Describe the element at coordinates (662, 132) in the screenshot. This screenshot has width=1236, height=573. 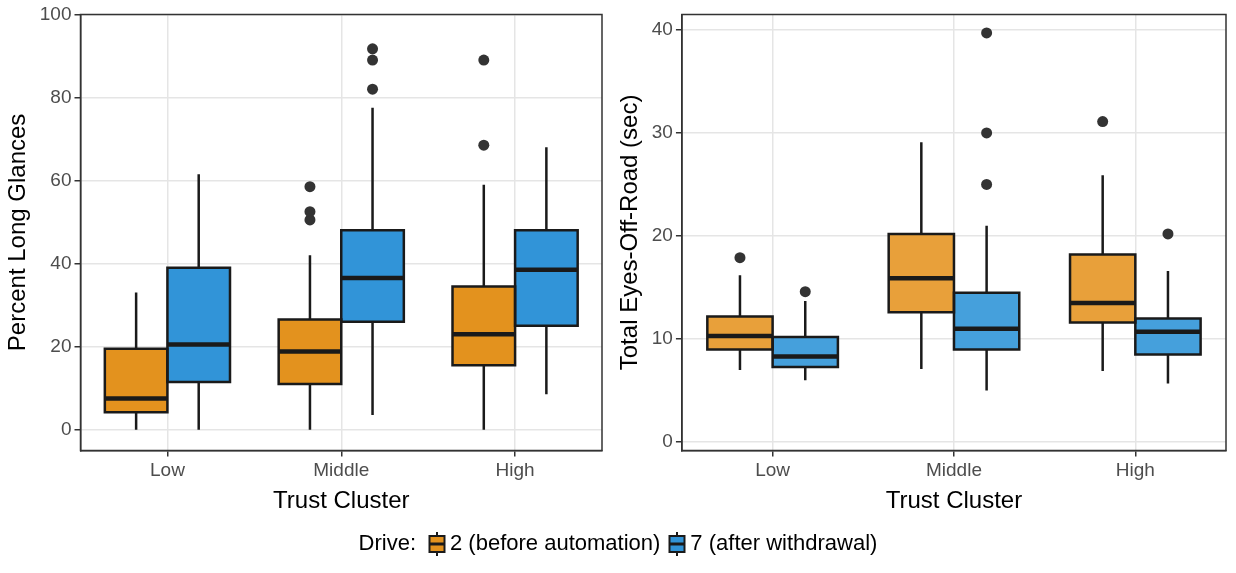
I see `y-tick-label: 30` at that location.